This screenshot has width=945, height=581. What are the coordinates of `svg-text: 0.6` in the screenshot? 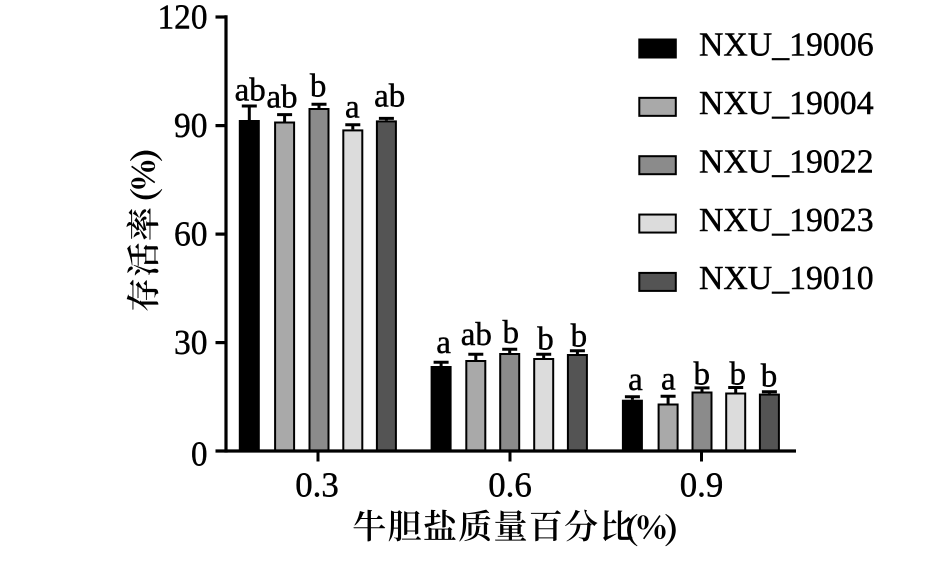 It's located at (510, 485).